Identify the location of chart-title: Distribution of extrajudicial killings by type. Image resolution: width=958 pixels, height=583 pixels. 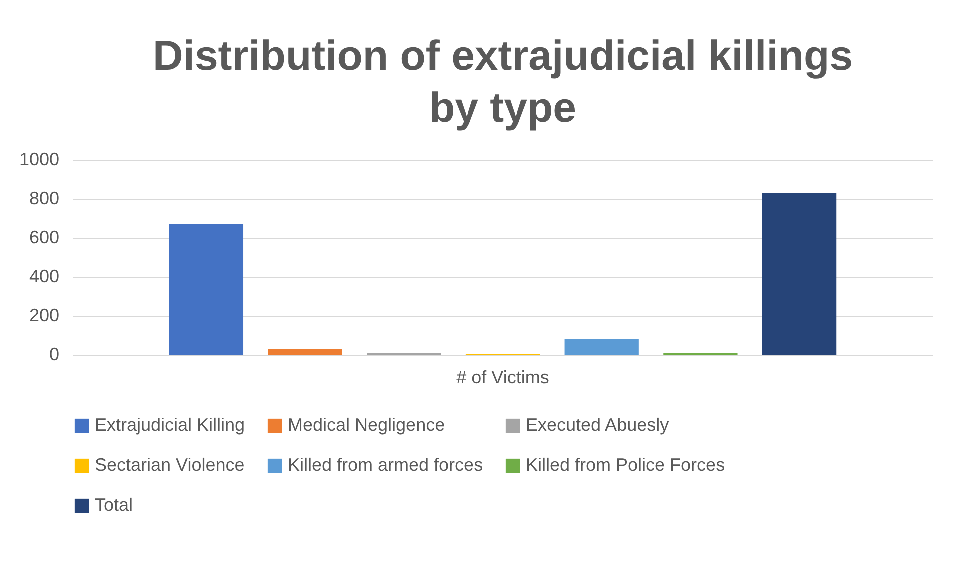
(503, 81).